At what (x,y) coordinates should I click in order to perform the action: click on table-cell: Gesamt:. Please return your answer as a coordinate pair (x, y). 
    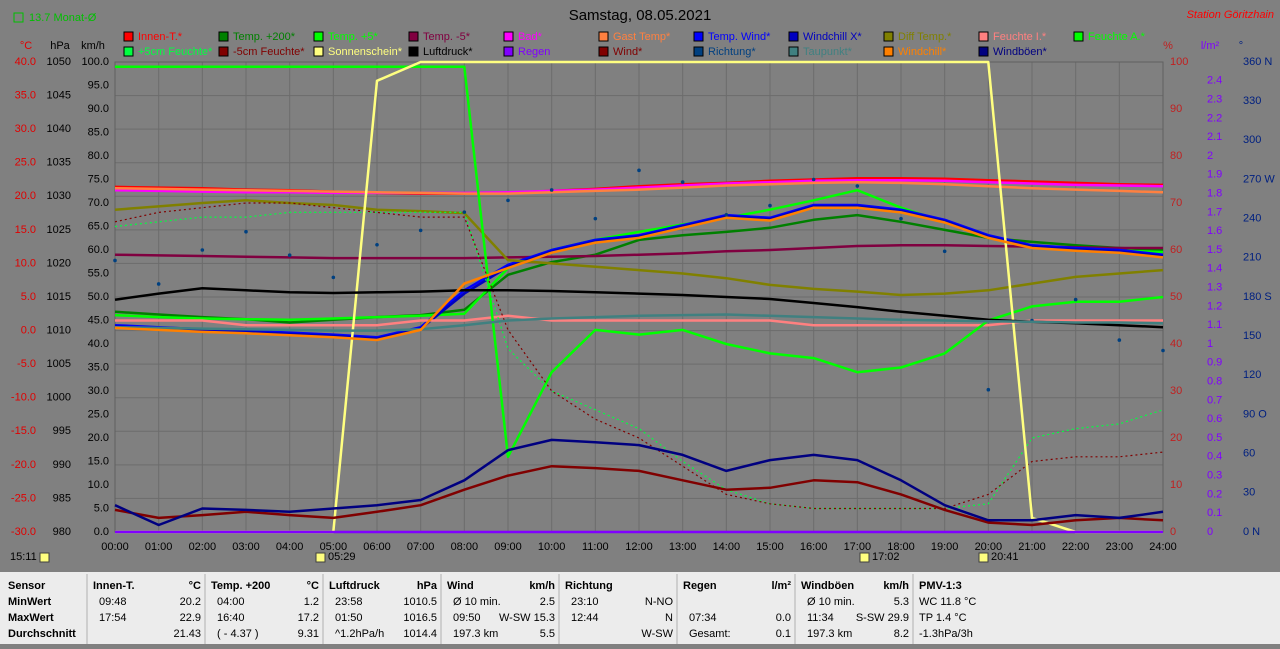
    Looking at the image, I should click on (710, 634).